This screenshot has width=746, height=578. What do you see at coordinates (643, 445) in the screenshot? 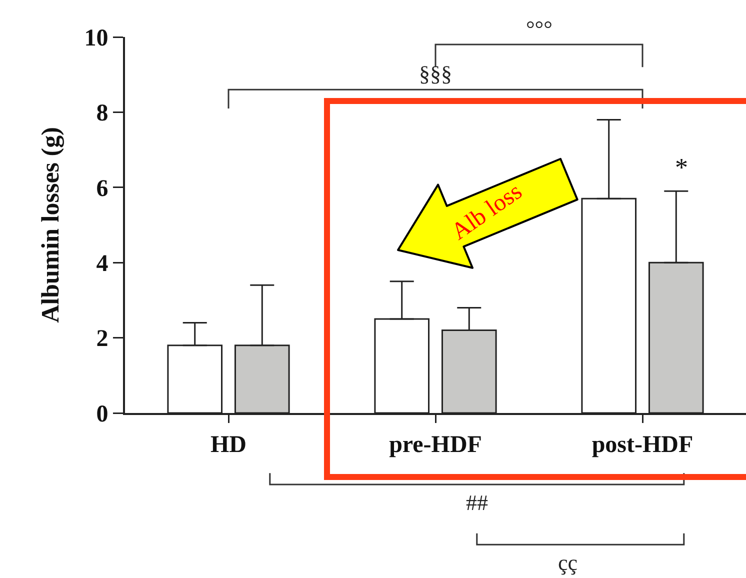
I see `x-tick-label: post-HDF` at bounding box center [643, 445].